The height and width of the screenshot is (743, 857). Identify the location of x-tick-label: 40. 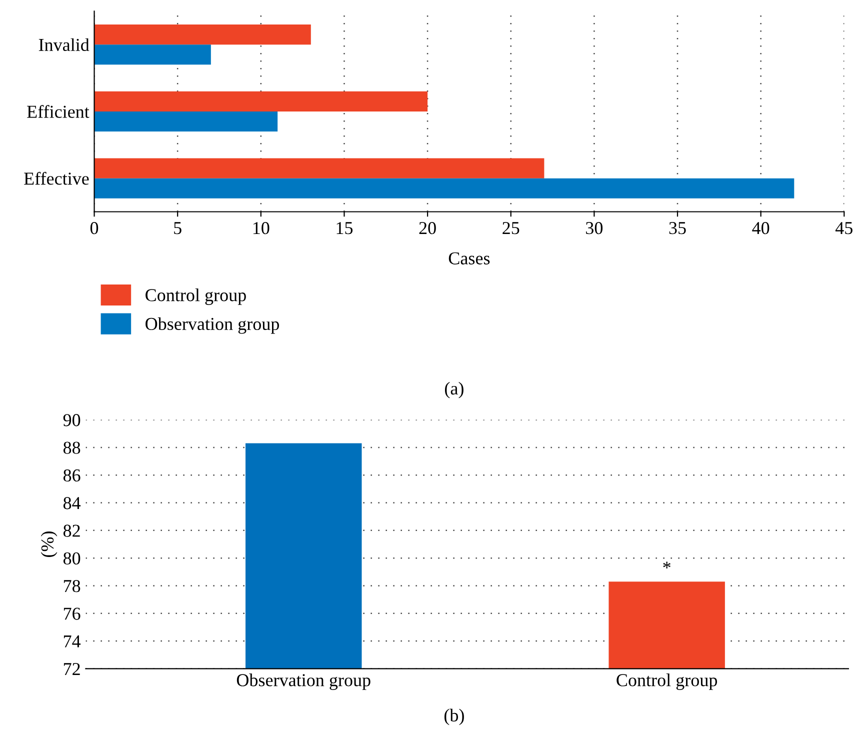
(761, 228).